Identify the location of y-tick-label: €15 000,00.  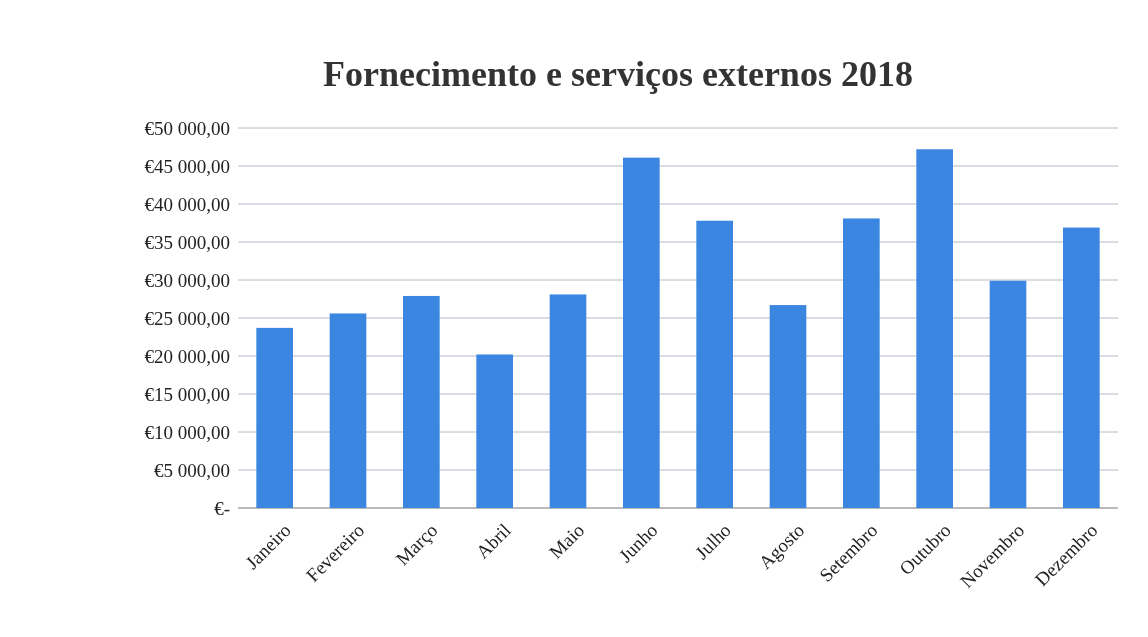
(187, 394).